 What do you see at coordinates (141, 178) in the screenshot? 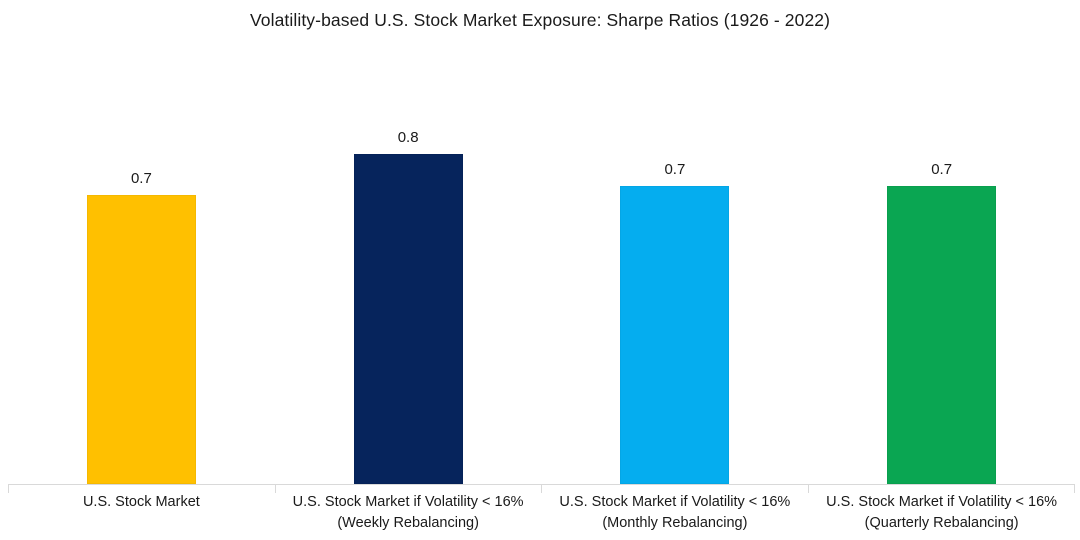
I see `bar-value-label-1: 0.7` at bounding box center [141, 178].